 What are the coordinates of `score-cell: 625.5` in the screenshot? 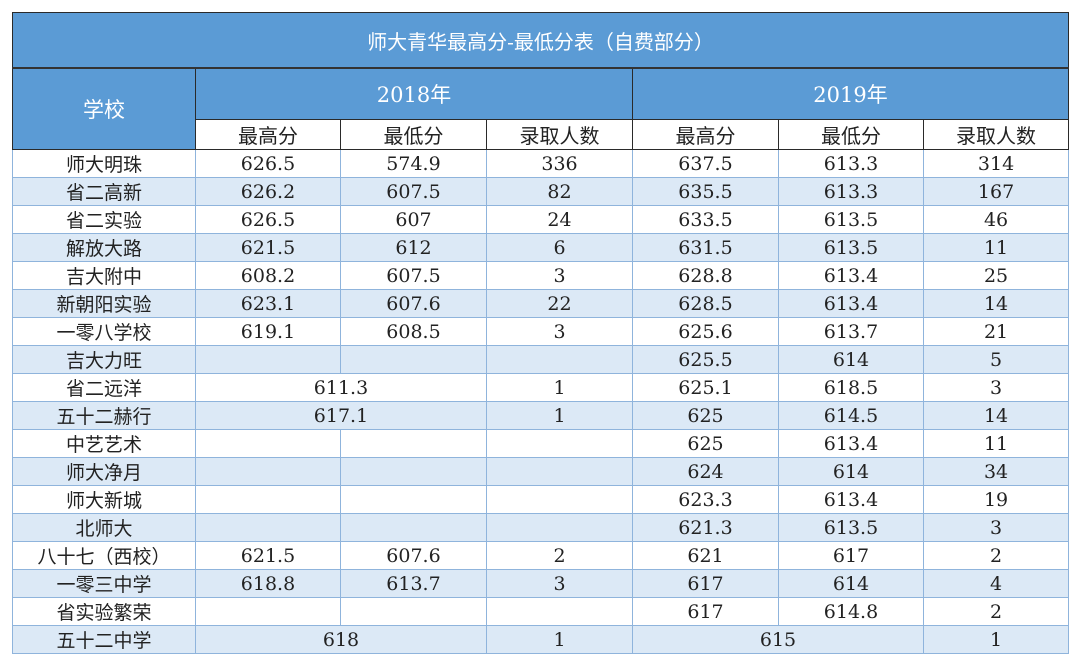 It's located at (705, 359).